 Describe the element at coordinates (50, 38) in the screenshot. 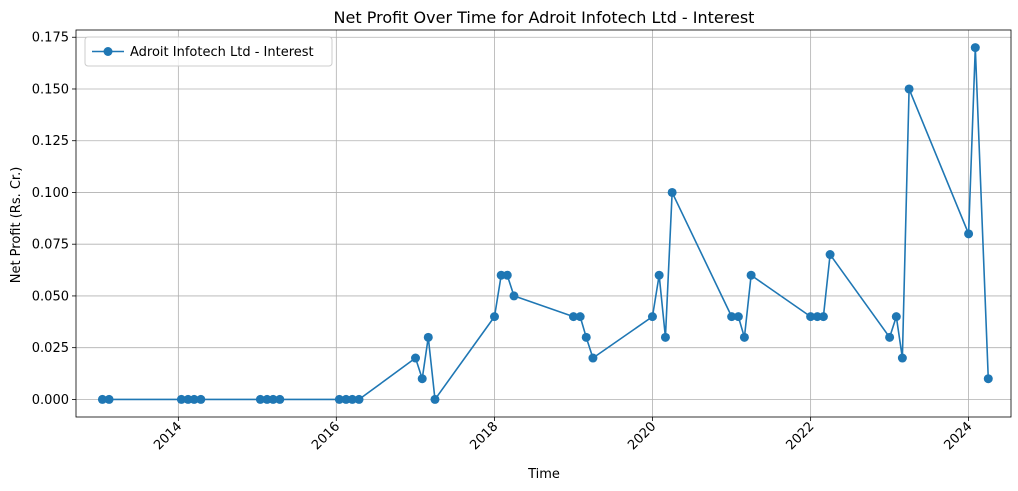

I see `y-tick-label: 0.175` at that location.